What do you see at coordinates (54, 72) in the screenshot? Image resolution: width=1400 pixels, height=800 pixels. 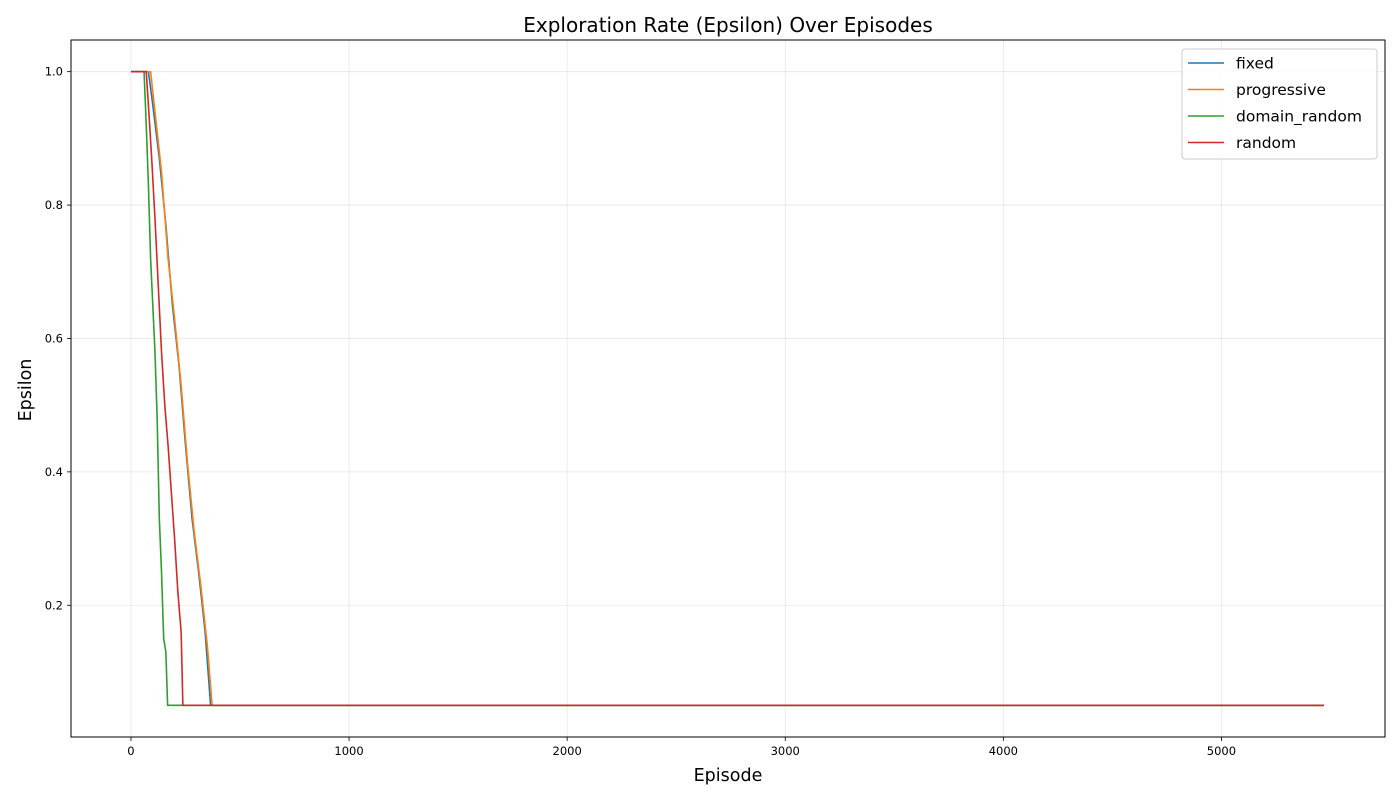 I see `y-tick-label: 1.0` at bounding box center [54, 72].